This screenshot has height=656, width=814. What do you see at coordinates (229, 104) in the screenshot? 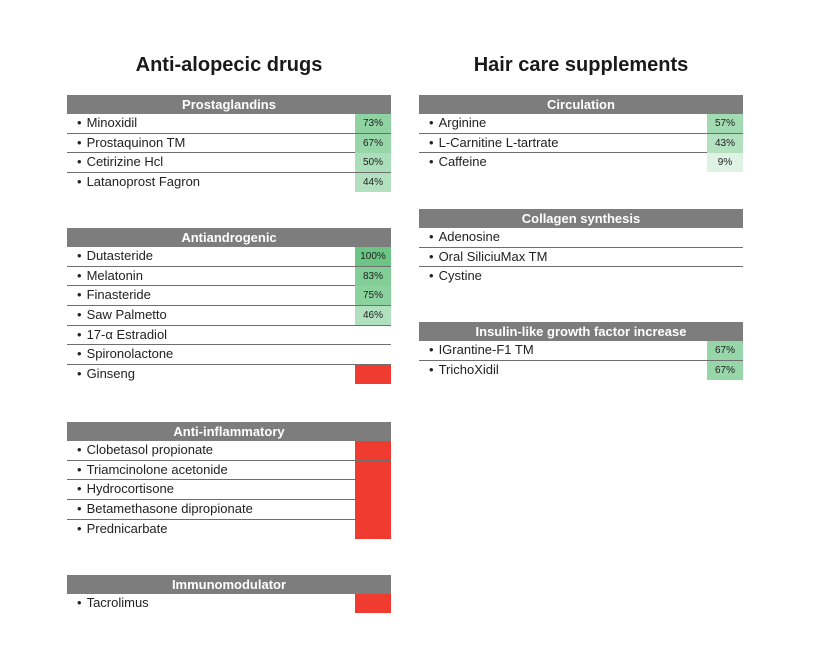
I see `section-header: Prostaglandins` at bounding box center [229, 104].